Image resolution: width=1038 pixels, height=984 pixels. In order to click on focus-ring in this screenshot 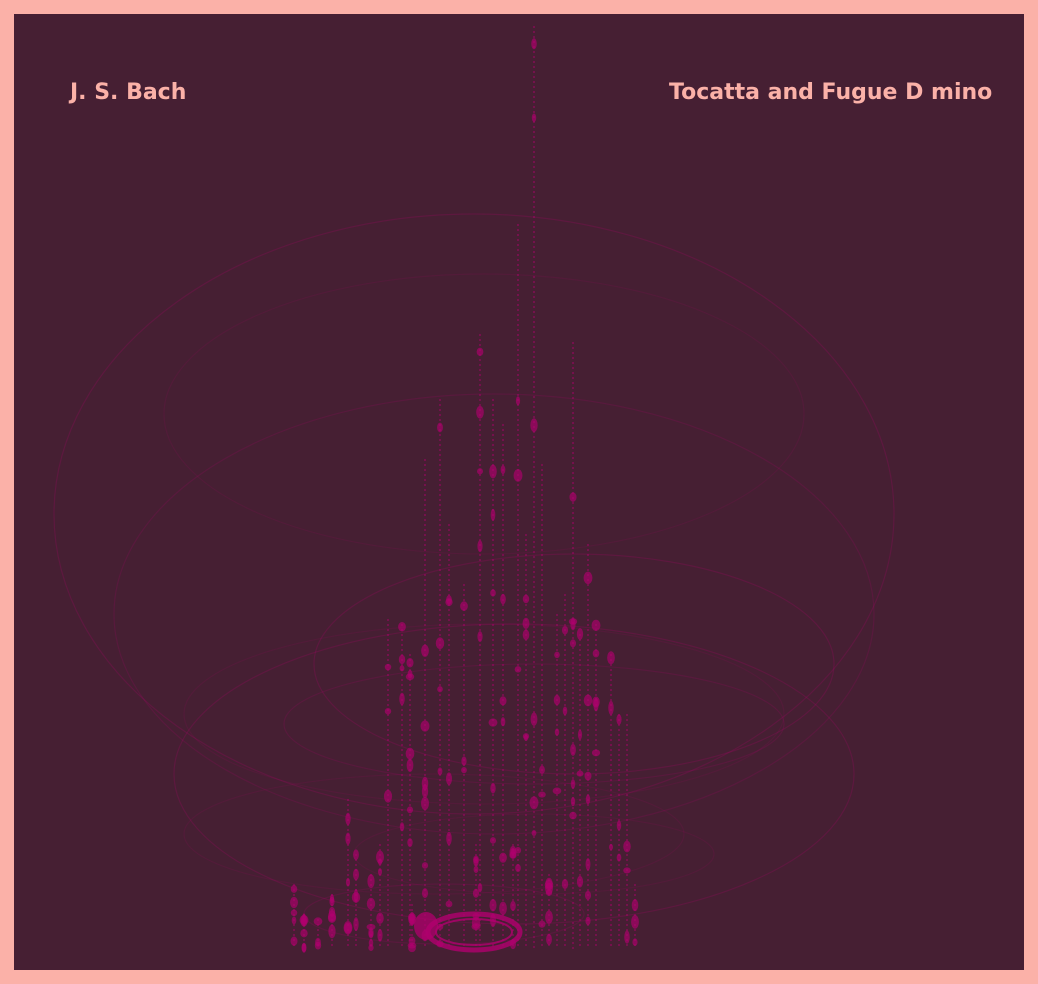, I will do `click(468, 932)`.